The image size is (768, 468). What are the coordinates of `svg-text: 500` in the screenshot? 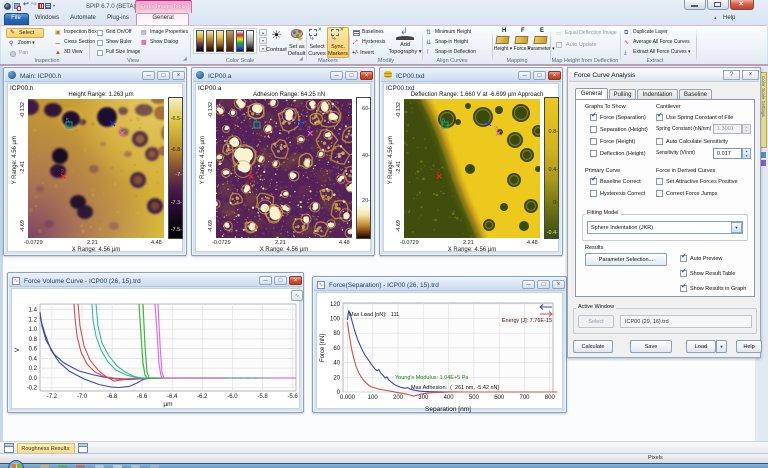 It's located at (474, 398).